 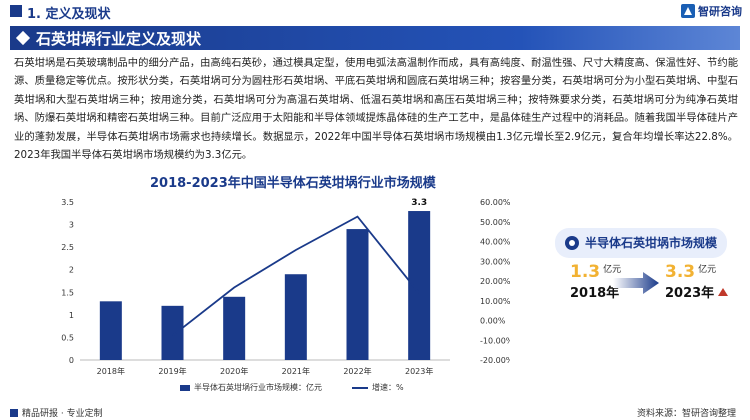 I want to click on y-right-tick-label: 50.00%, so click(x=495, y=222).